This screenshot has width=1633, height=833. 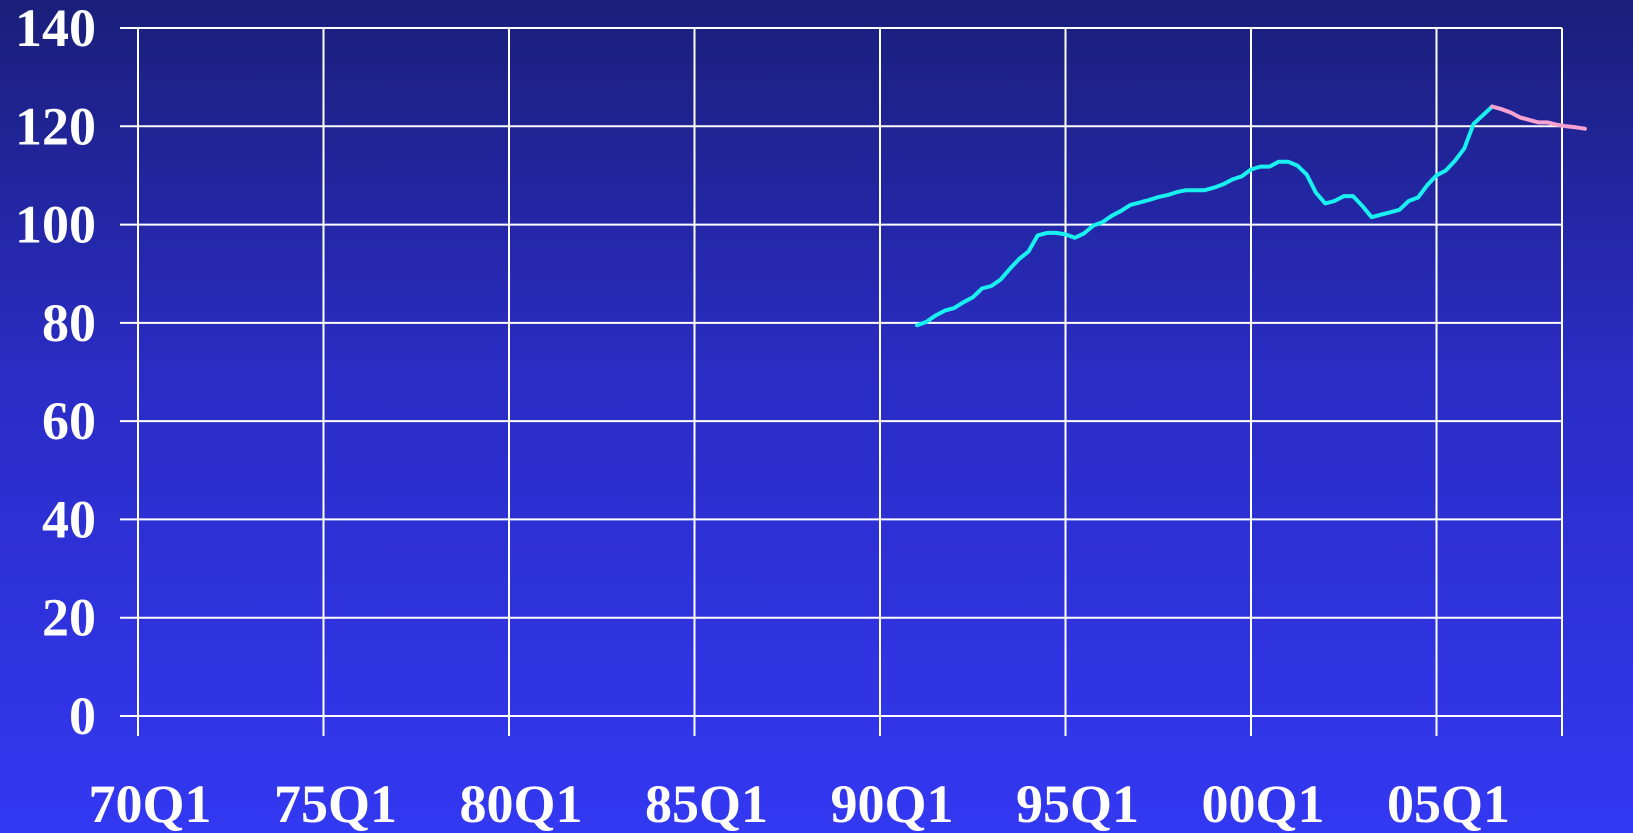 I want to click on x-axis-tick-labels: 70Q1 75Q1 80Q1 85Q1 90Q1 95Q1 00Q1 05Q1, so click(x=799, y=803).